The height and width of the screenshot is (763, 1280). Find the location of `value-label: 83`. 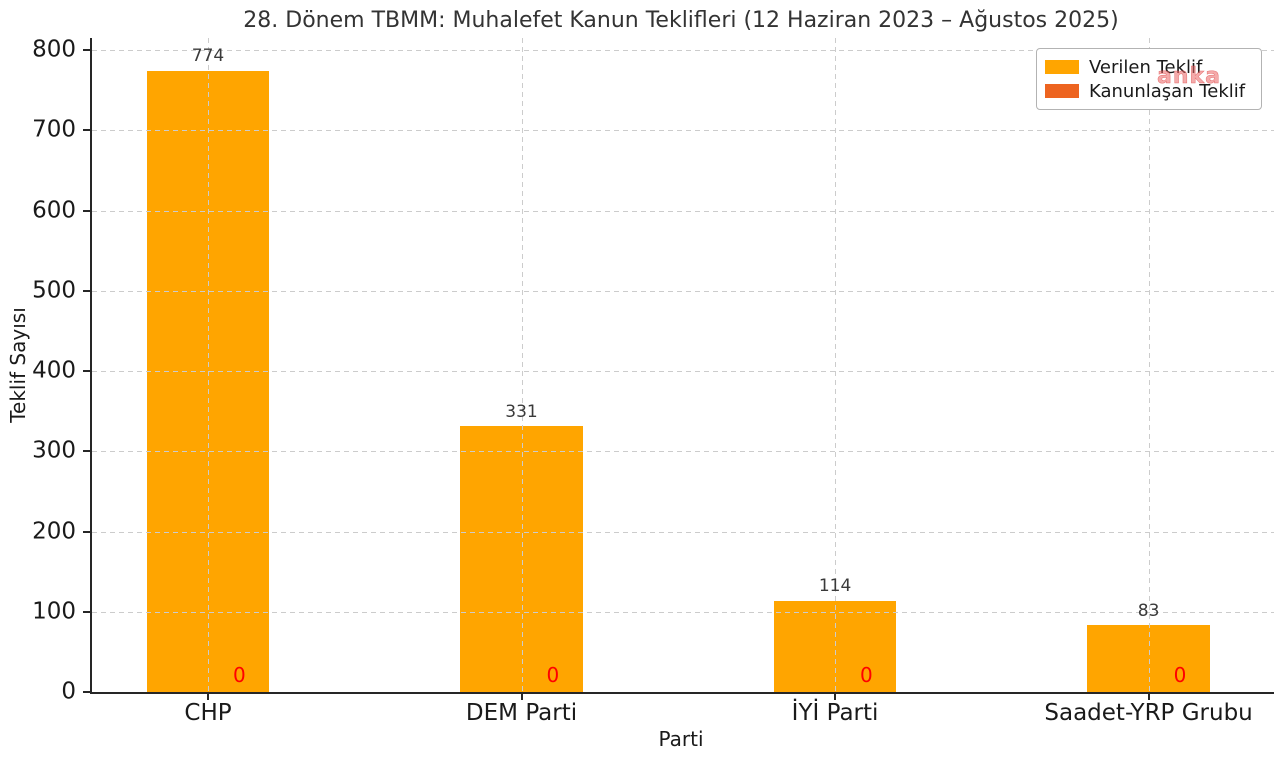

value-label: 83 is located at coordinates (1148, 610).